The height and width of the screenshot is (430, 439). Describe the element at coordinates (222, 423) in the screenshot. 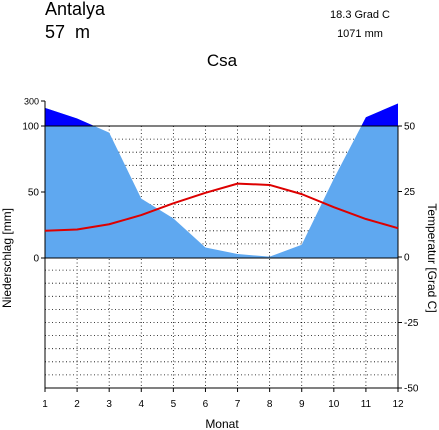

I see `x-axis-label: Monat` at that location.